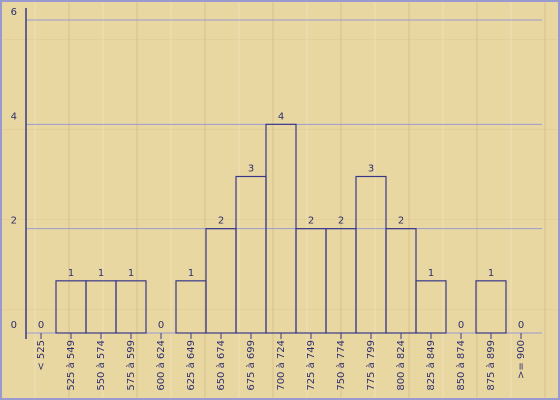 The width and height of the screenshot is (560, 400). What do you see at coordinates (431, 365) in the screenshot?
I see `x-tick-label: 825 à 849` at bounding box center [431, 365].